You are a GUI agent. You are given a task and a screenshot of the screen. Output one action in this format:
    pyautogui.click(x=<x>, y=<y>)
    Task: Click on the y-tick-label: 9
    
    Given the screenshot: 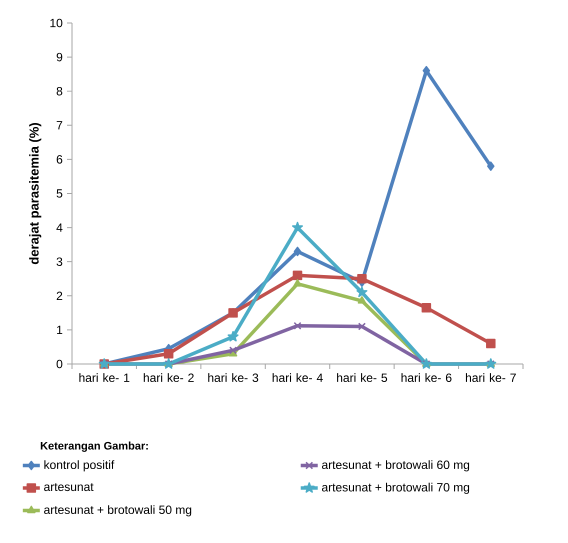 What is the action you would take?
    pyautogui.click(x=59, y=57)
    